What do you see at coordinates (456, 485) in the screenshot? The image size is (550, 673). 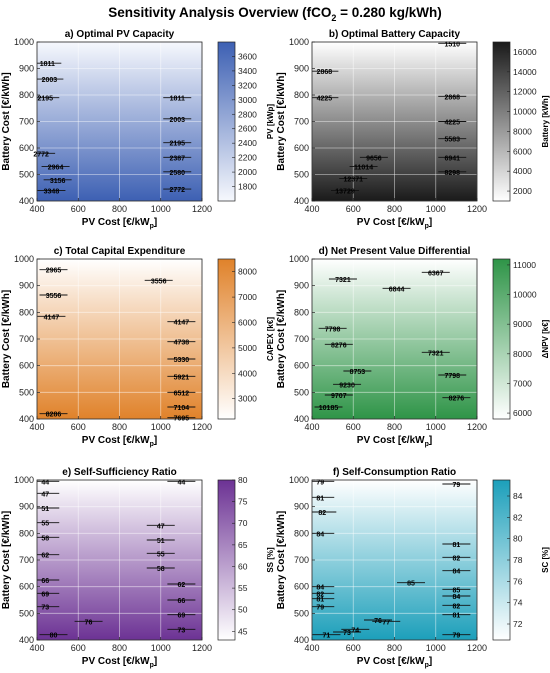 I see `contour-label: 79` at bounding box center [456, 485].